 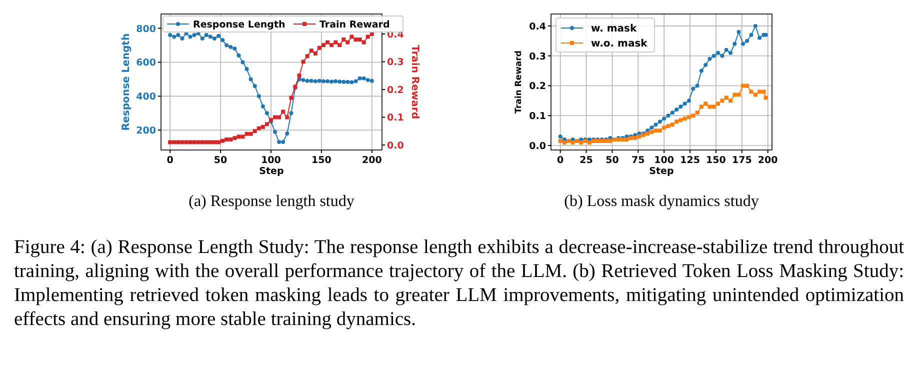 What do you see at coordinates (395, 146) in the screenshot?
I see `y2-tick-label: 0.0` at bounding box center [395, 146].